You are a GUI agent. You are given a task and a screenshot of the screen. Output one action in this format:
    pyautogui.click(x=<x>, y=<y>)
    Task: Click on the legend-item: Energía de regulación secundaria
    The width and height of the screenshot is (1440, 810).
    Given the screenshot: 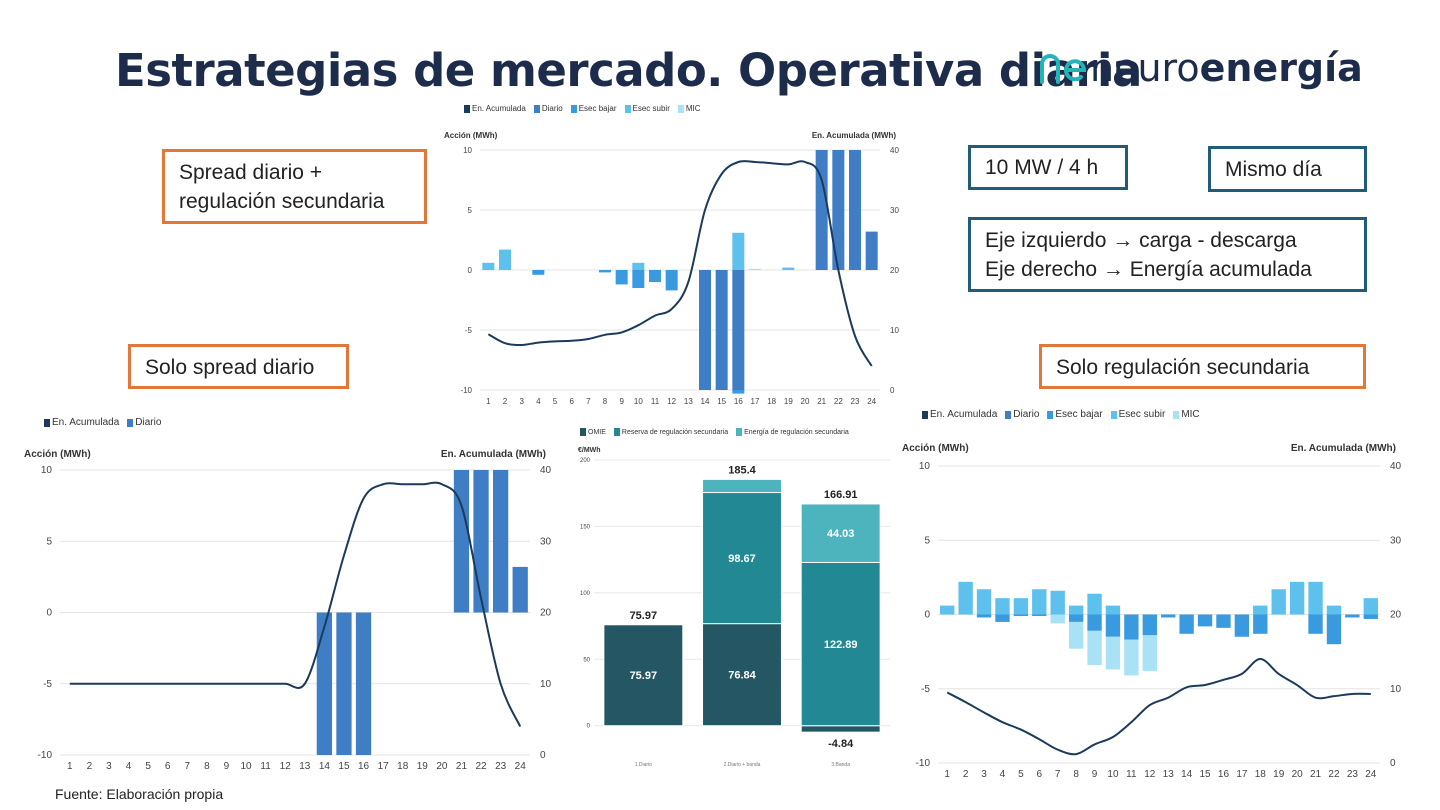 What is the action you would take?
    pyautogui.click(x=792, y=432)
    